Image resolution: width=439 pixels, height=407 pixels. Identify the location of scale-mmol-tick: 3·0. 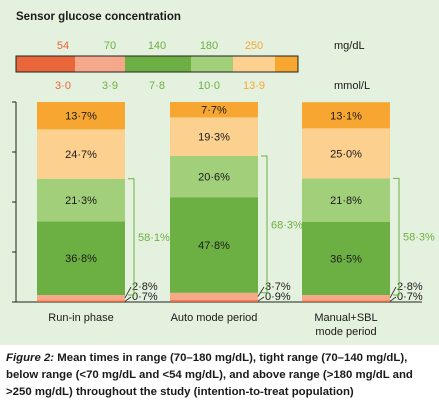
(63, 86).